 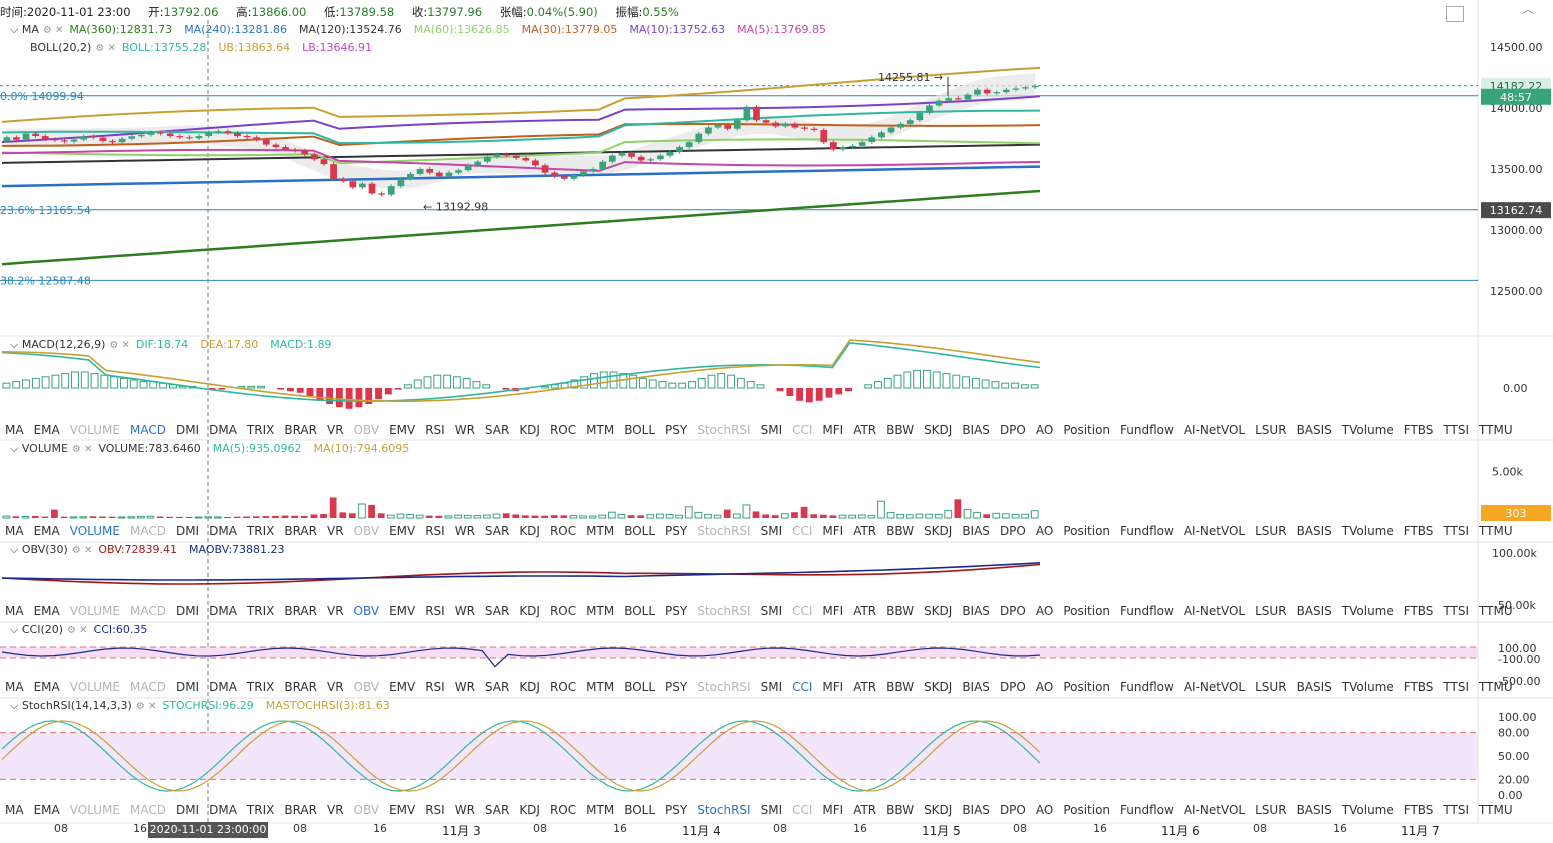 What do you see at coordinates (864, 810) in the screenshot?
I see `tab-atr: ATR` at bounding box center [864, 810].